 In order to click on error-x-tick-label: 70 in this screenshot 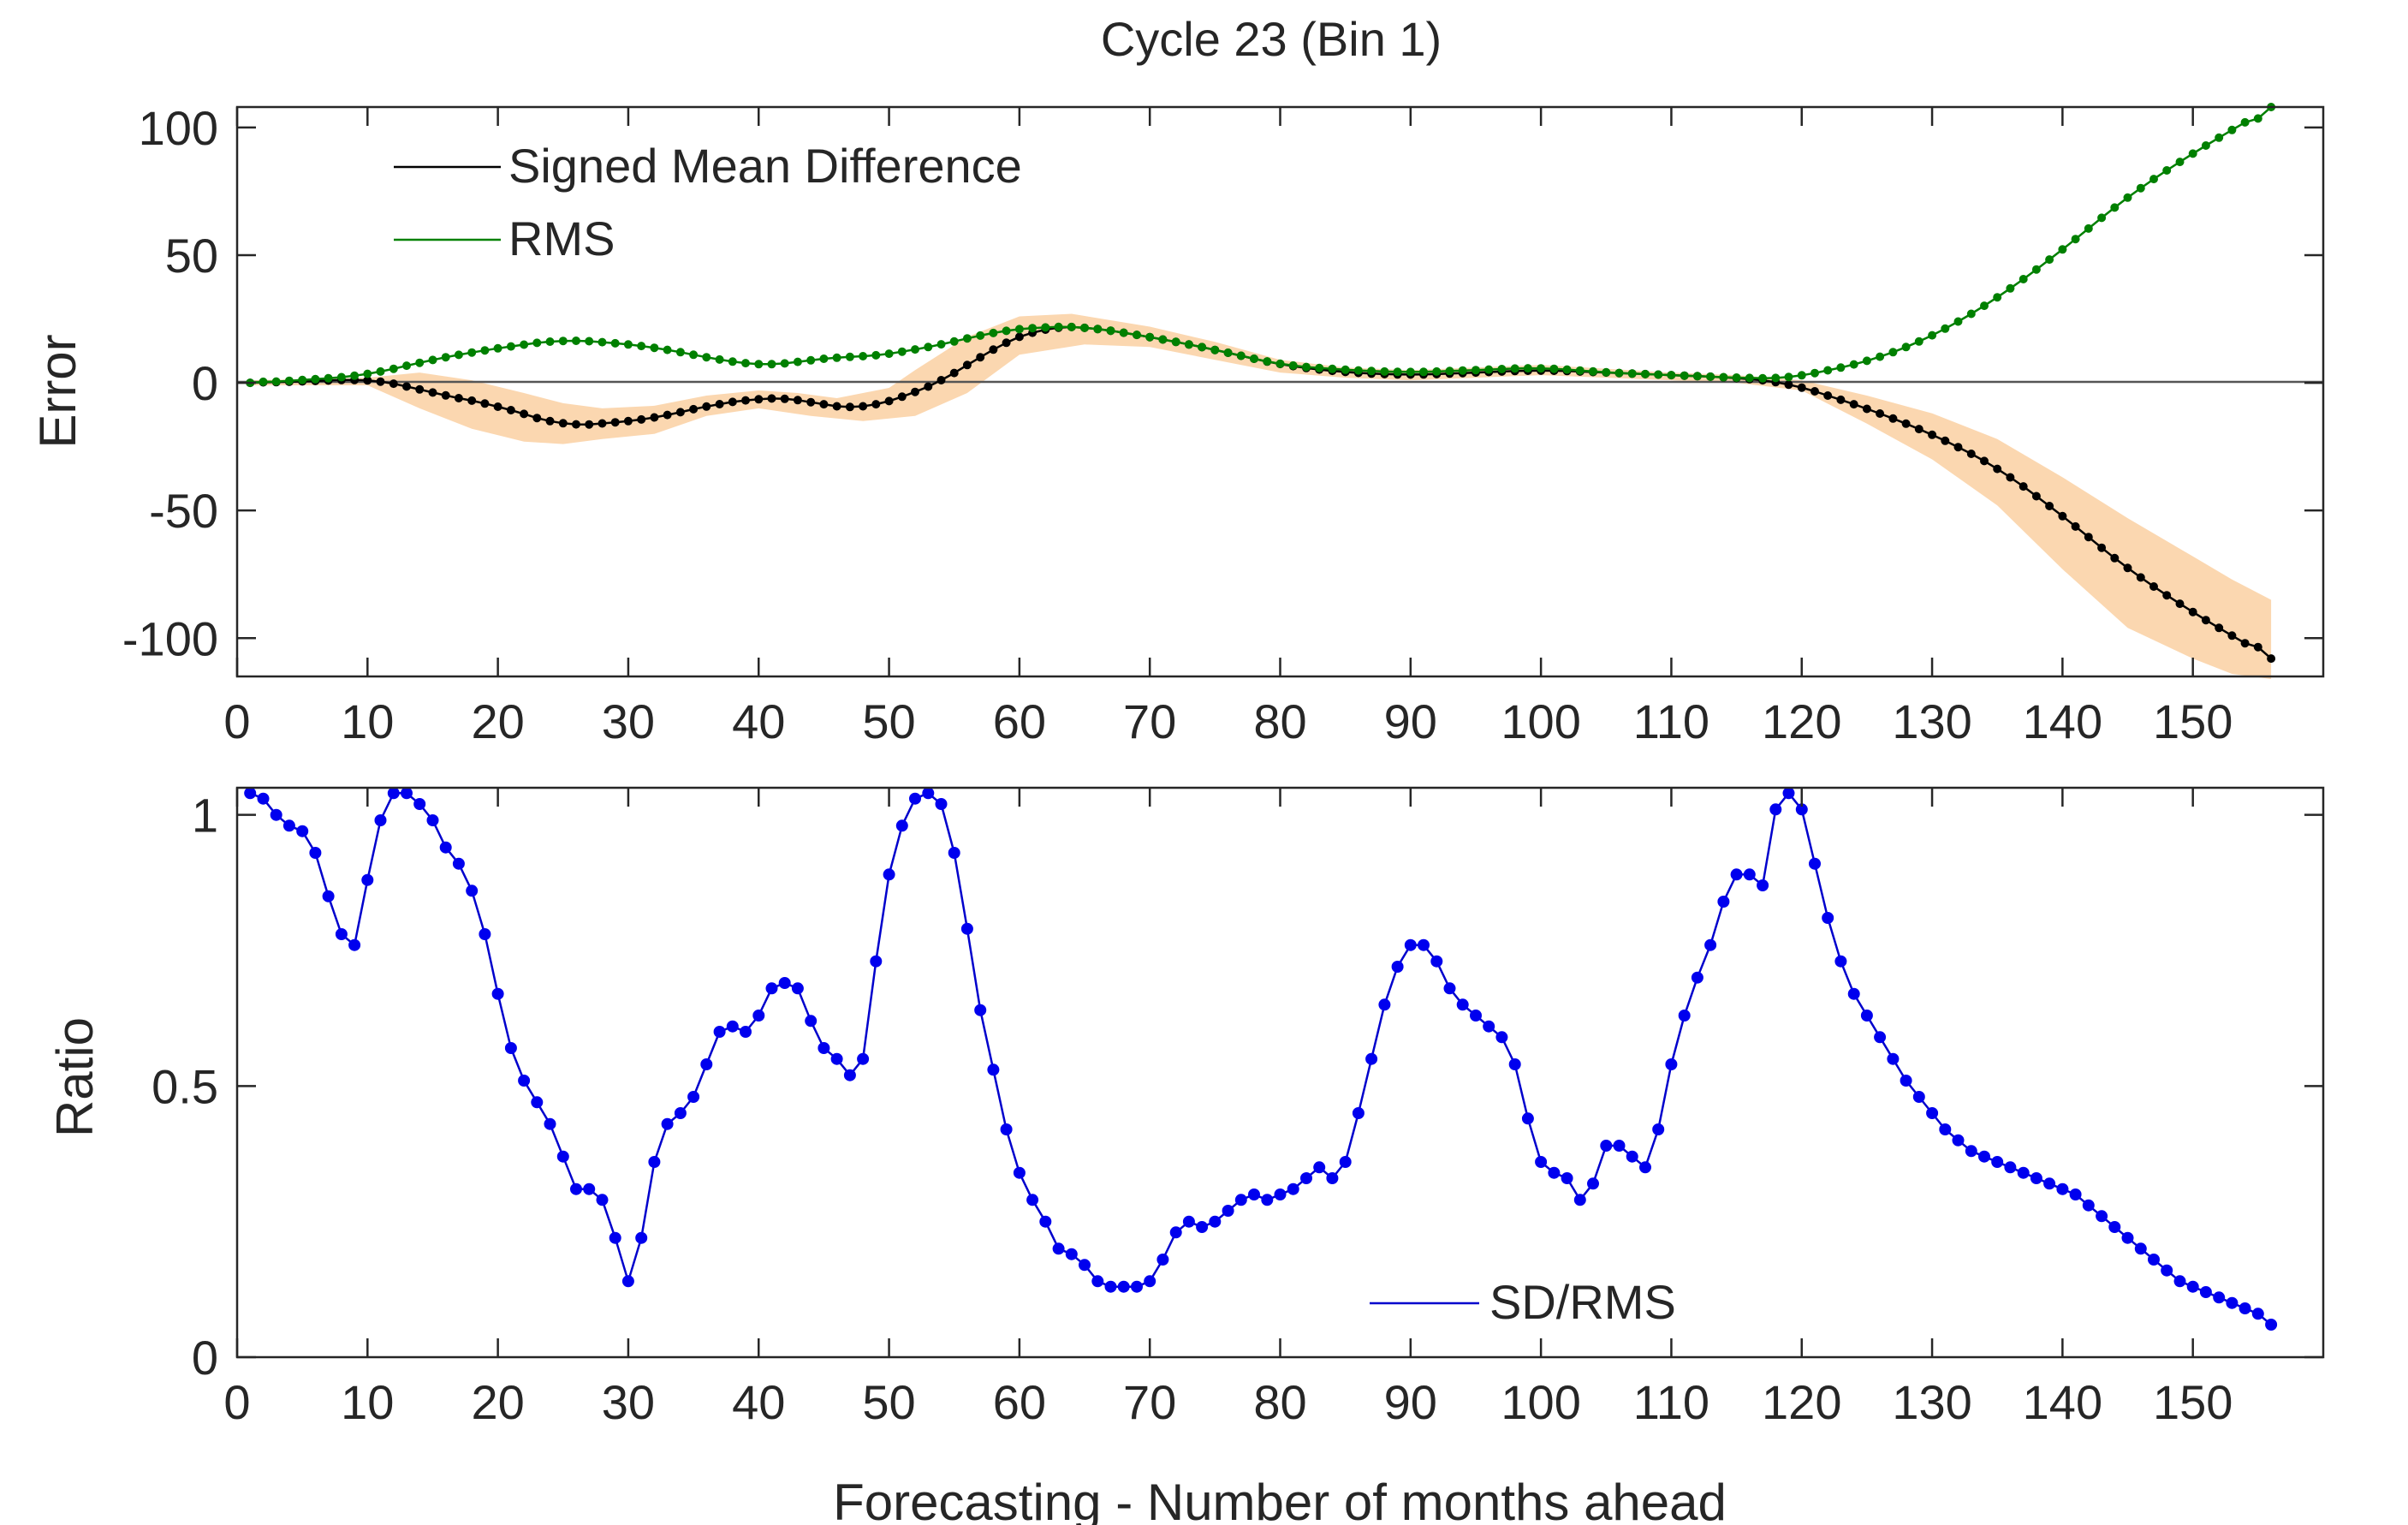, I will do `click(1149, 721)`.